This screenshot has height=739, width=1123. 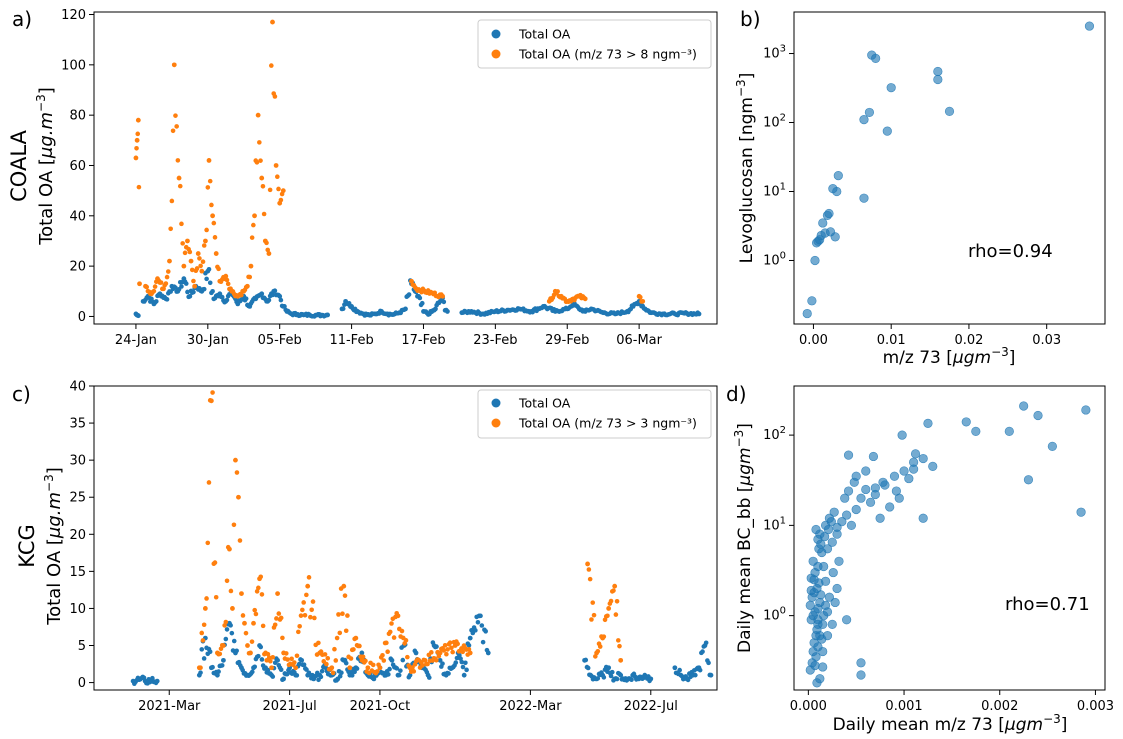 I want to click on panel-d-xlabel-text: Daily mean m/z 73 [, so click(x=919, y=725).